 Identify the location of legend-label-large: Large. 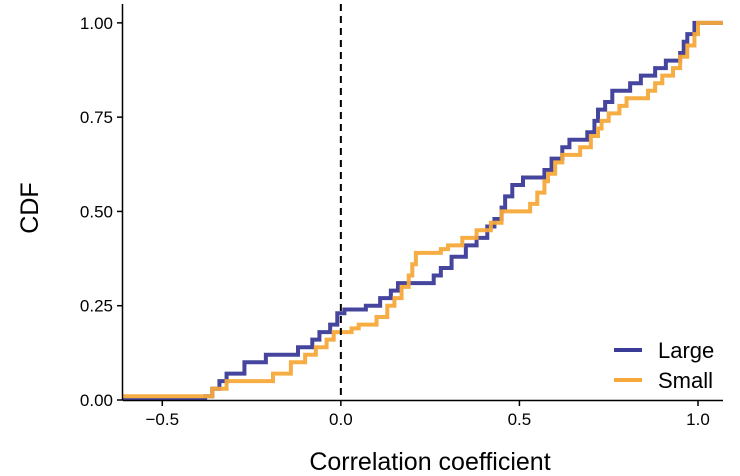
(686, 350).